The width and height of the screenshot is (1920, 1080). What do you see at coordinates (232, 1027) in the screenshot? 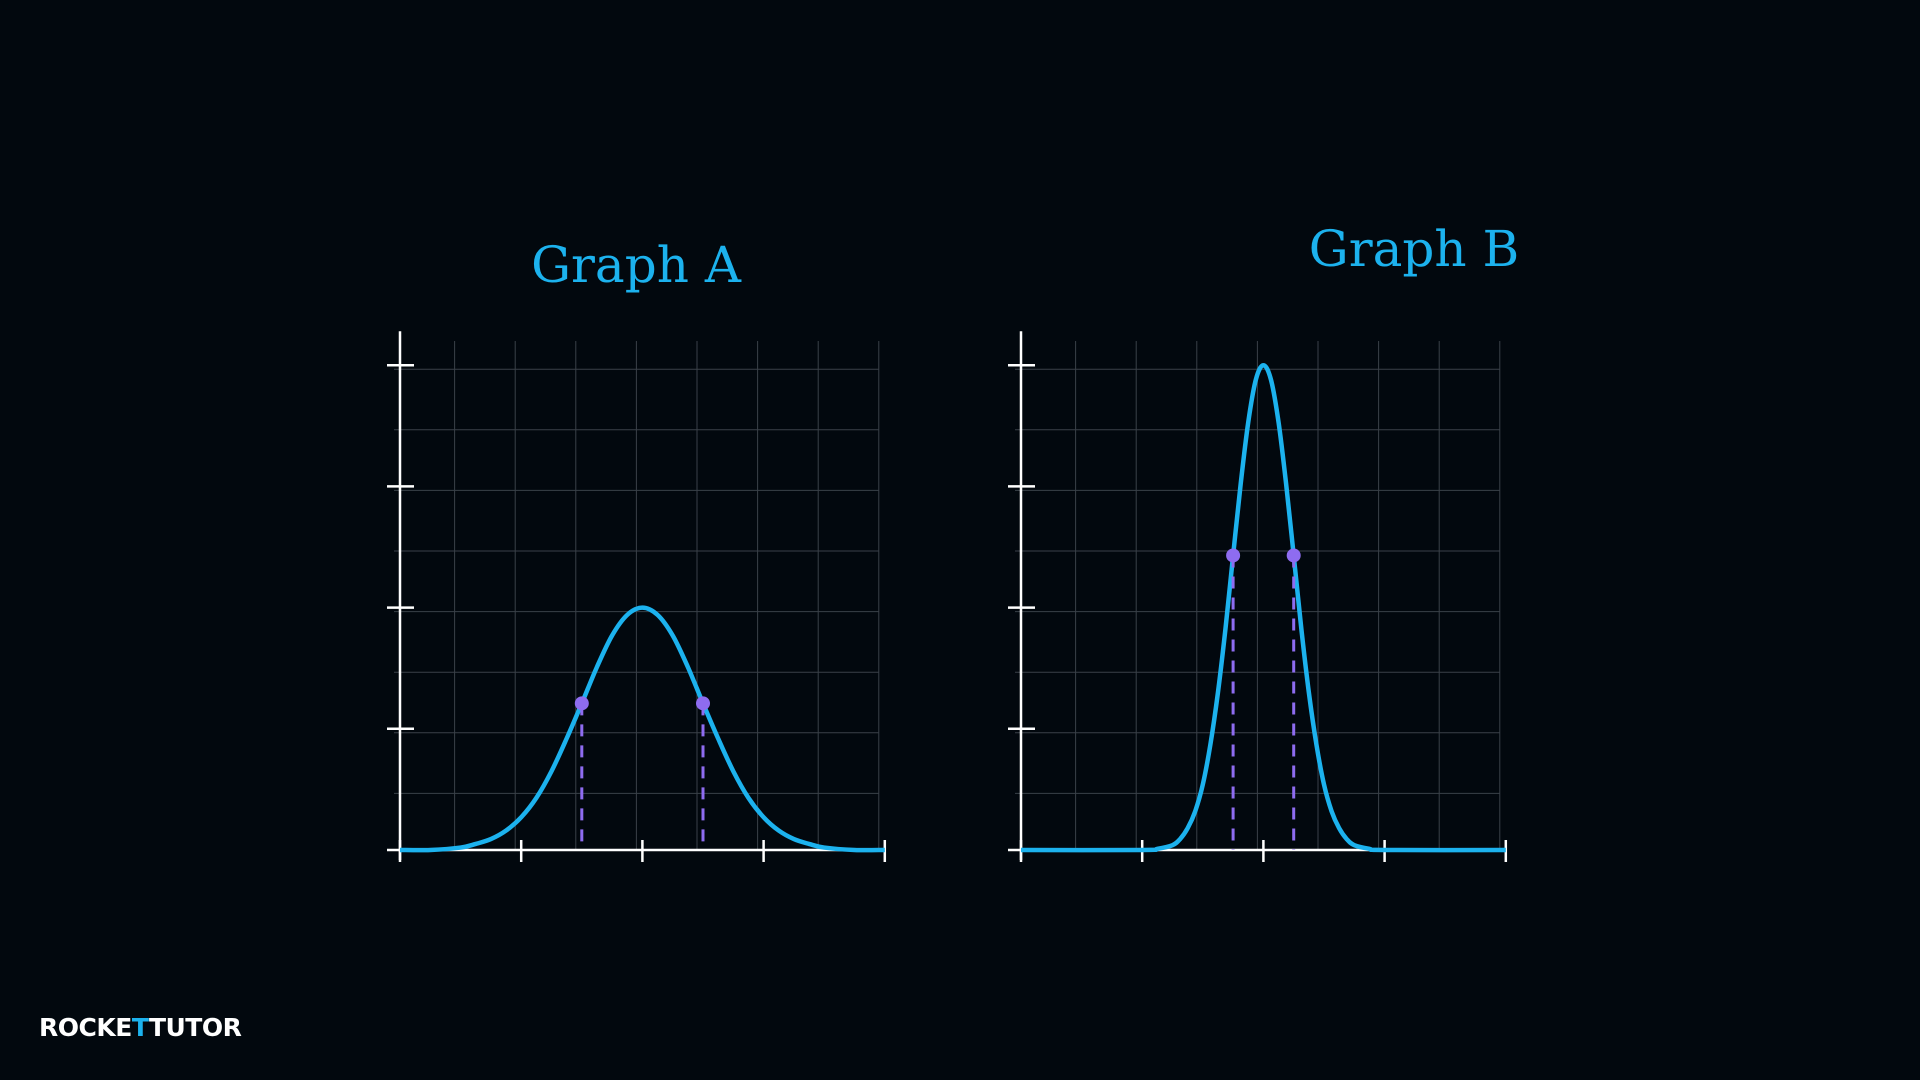
I see `logo-text: R` at bounding box center [232, 1027].